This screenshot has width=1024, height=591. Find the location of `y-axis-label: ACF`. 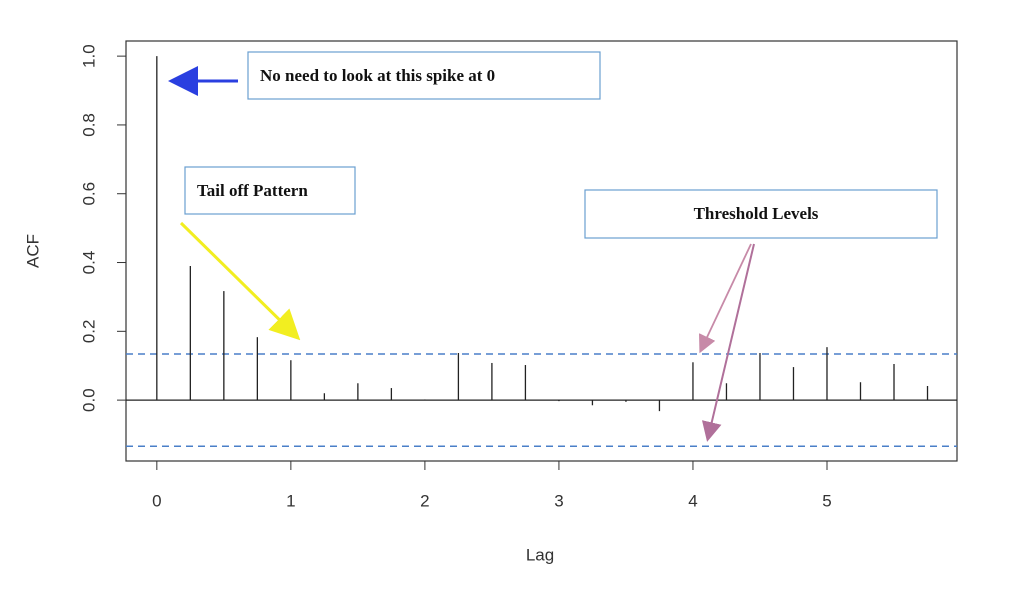

y-axis-label: ACF is located at coordinates (32, 251).